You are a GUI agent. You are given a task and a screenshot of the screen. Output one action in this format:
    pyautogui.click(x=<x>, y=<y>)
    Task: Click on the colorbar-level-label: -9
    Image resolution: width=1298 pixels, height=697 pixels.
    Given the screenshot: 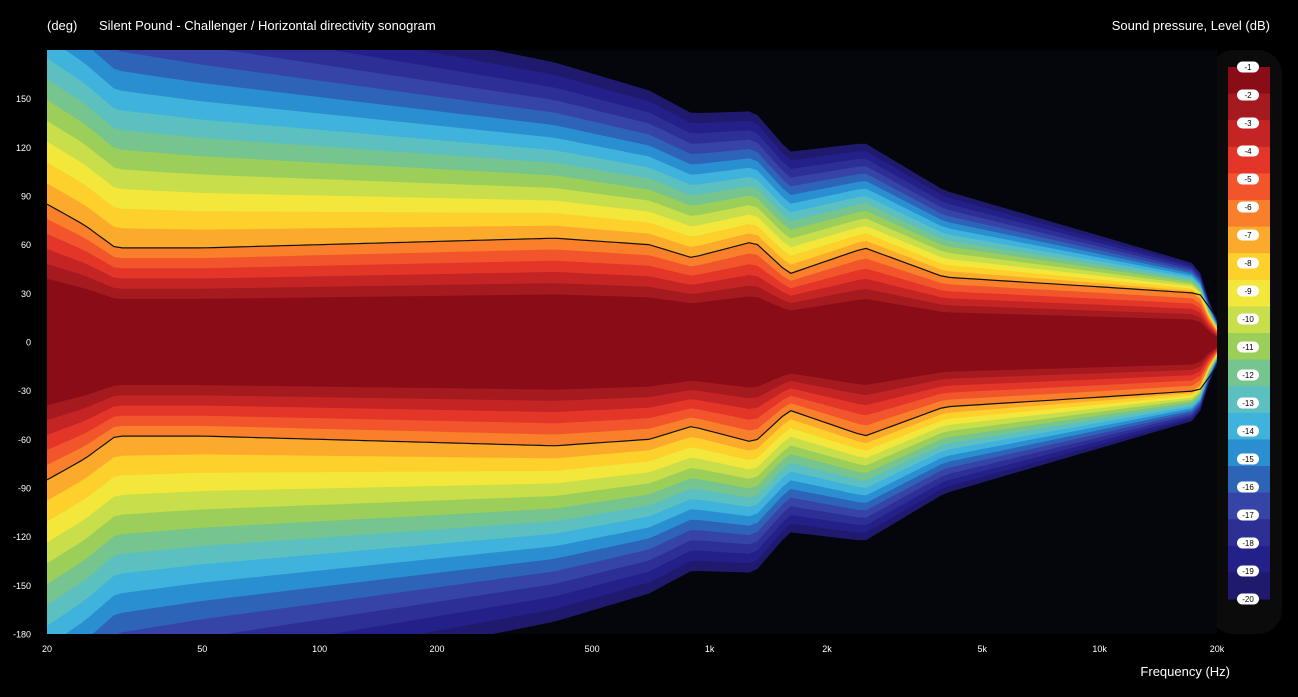 What is the action you would take?
    pyautogui.click(x=1248, y=291)
    